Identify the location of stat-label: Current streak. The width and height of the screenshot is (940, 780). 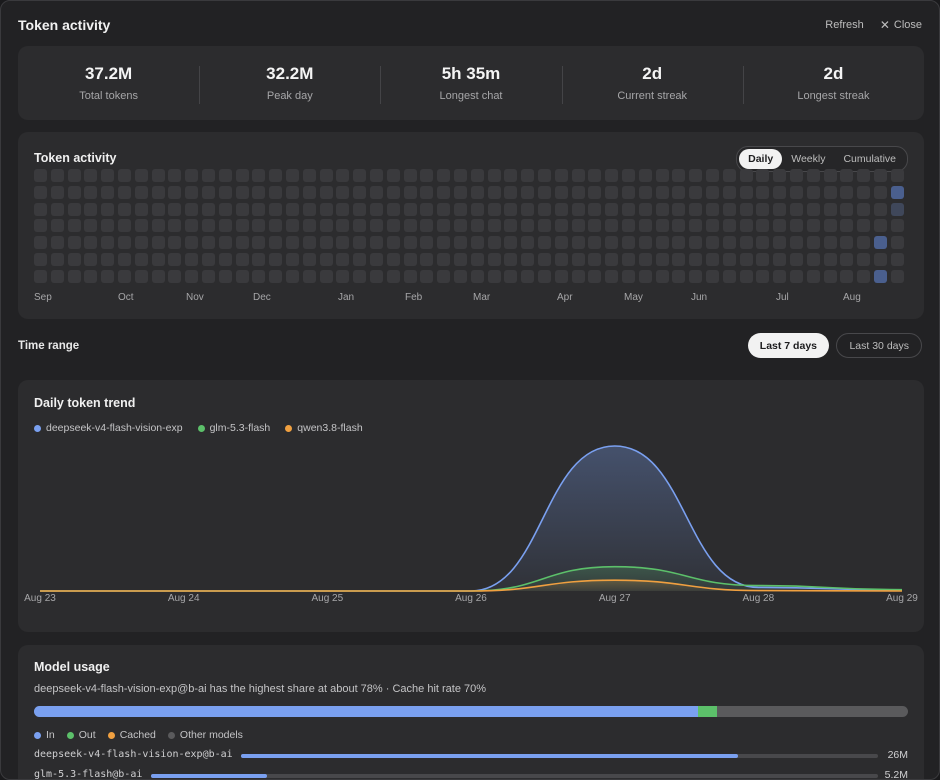
(652, 96).